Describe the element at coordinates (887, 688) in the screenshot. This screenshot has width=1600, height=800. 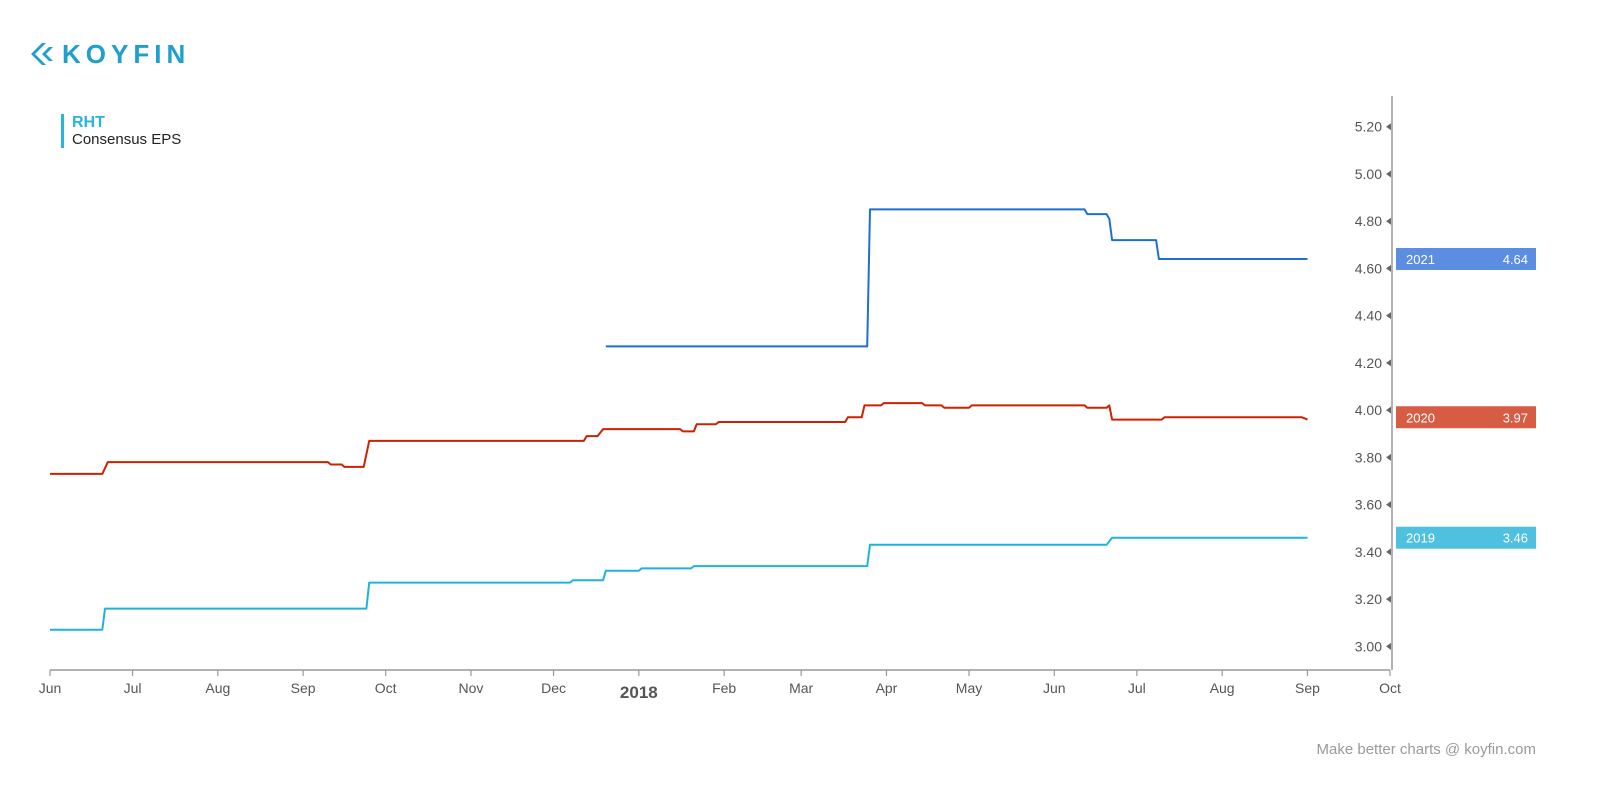
I see `x-tick-label: Apr` at that location.